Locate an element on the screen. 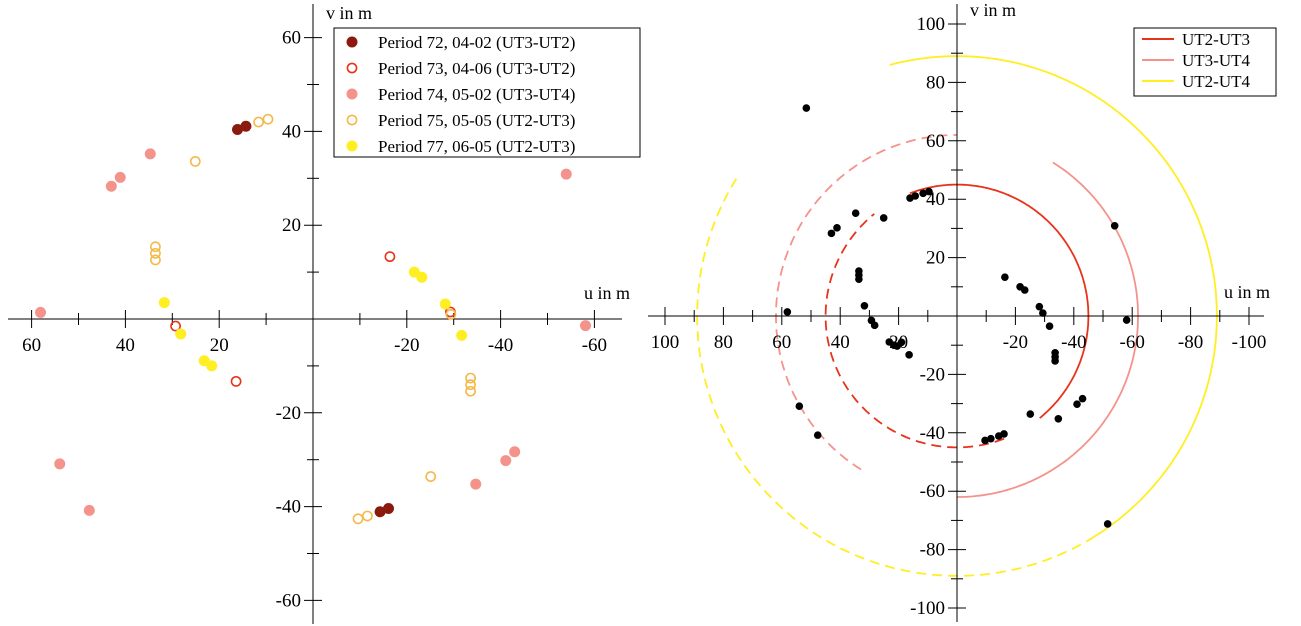 The image size is (1301, 626). right-y-tick-label: -80 is located at coordinates (932, 550).